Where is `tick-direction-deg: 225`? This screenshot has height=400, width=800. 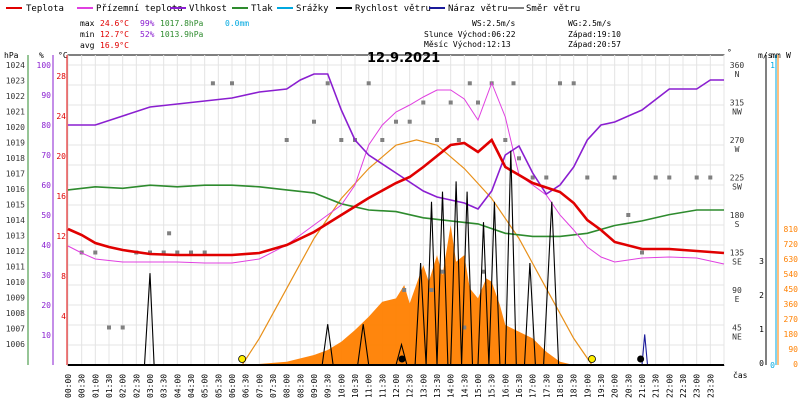
tick-direction-deg: 225 is located at coordinates (737, 178).